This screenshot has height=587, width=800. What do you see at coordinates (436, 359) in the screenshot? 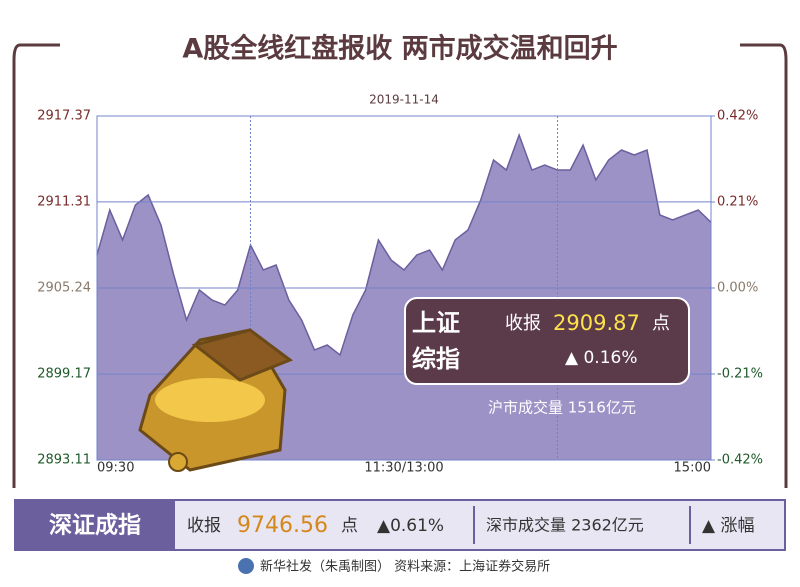
I see `index-name: 综指` at bounding box center [436, 359].